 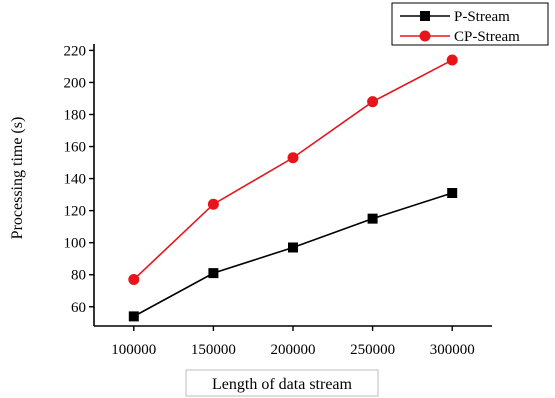 What do you see at coordinates (17, 178) in the screenshot?
I see `y-axis-title: Processing time (s)` at bounding box center [17, 178].